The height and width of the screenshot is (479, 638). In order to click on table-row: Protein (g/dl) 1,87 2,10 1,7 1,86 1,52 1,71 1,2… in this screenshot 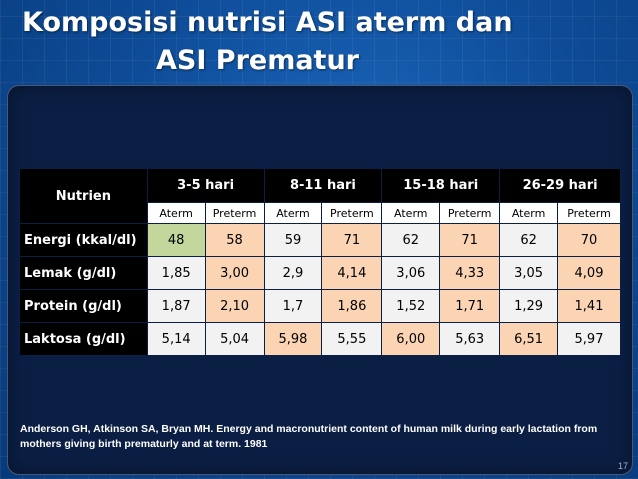, I will do `click(320, 306)`.